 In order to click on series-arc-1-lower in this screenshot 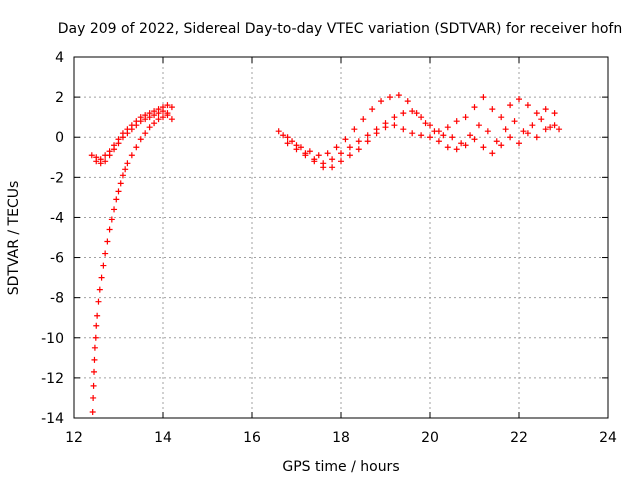, I will do `click(132, 137)`.